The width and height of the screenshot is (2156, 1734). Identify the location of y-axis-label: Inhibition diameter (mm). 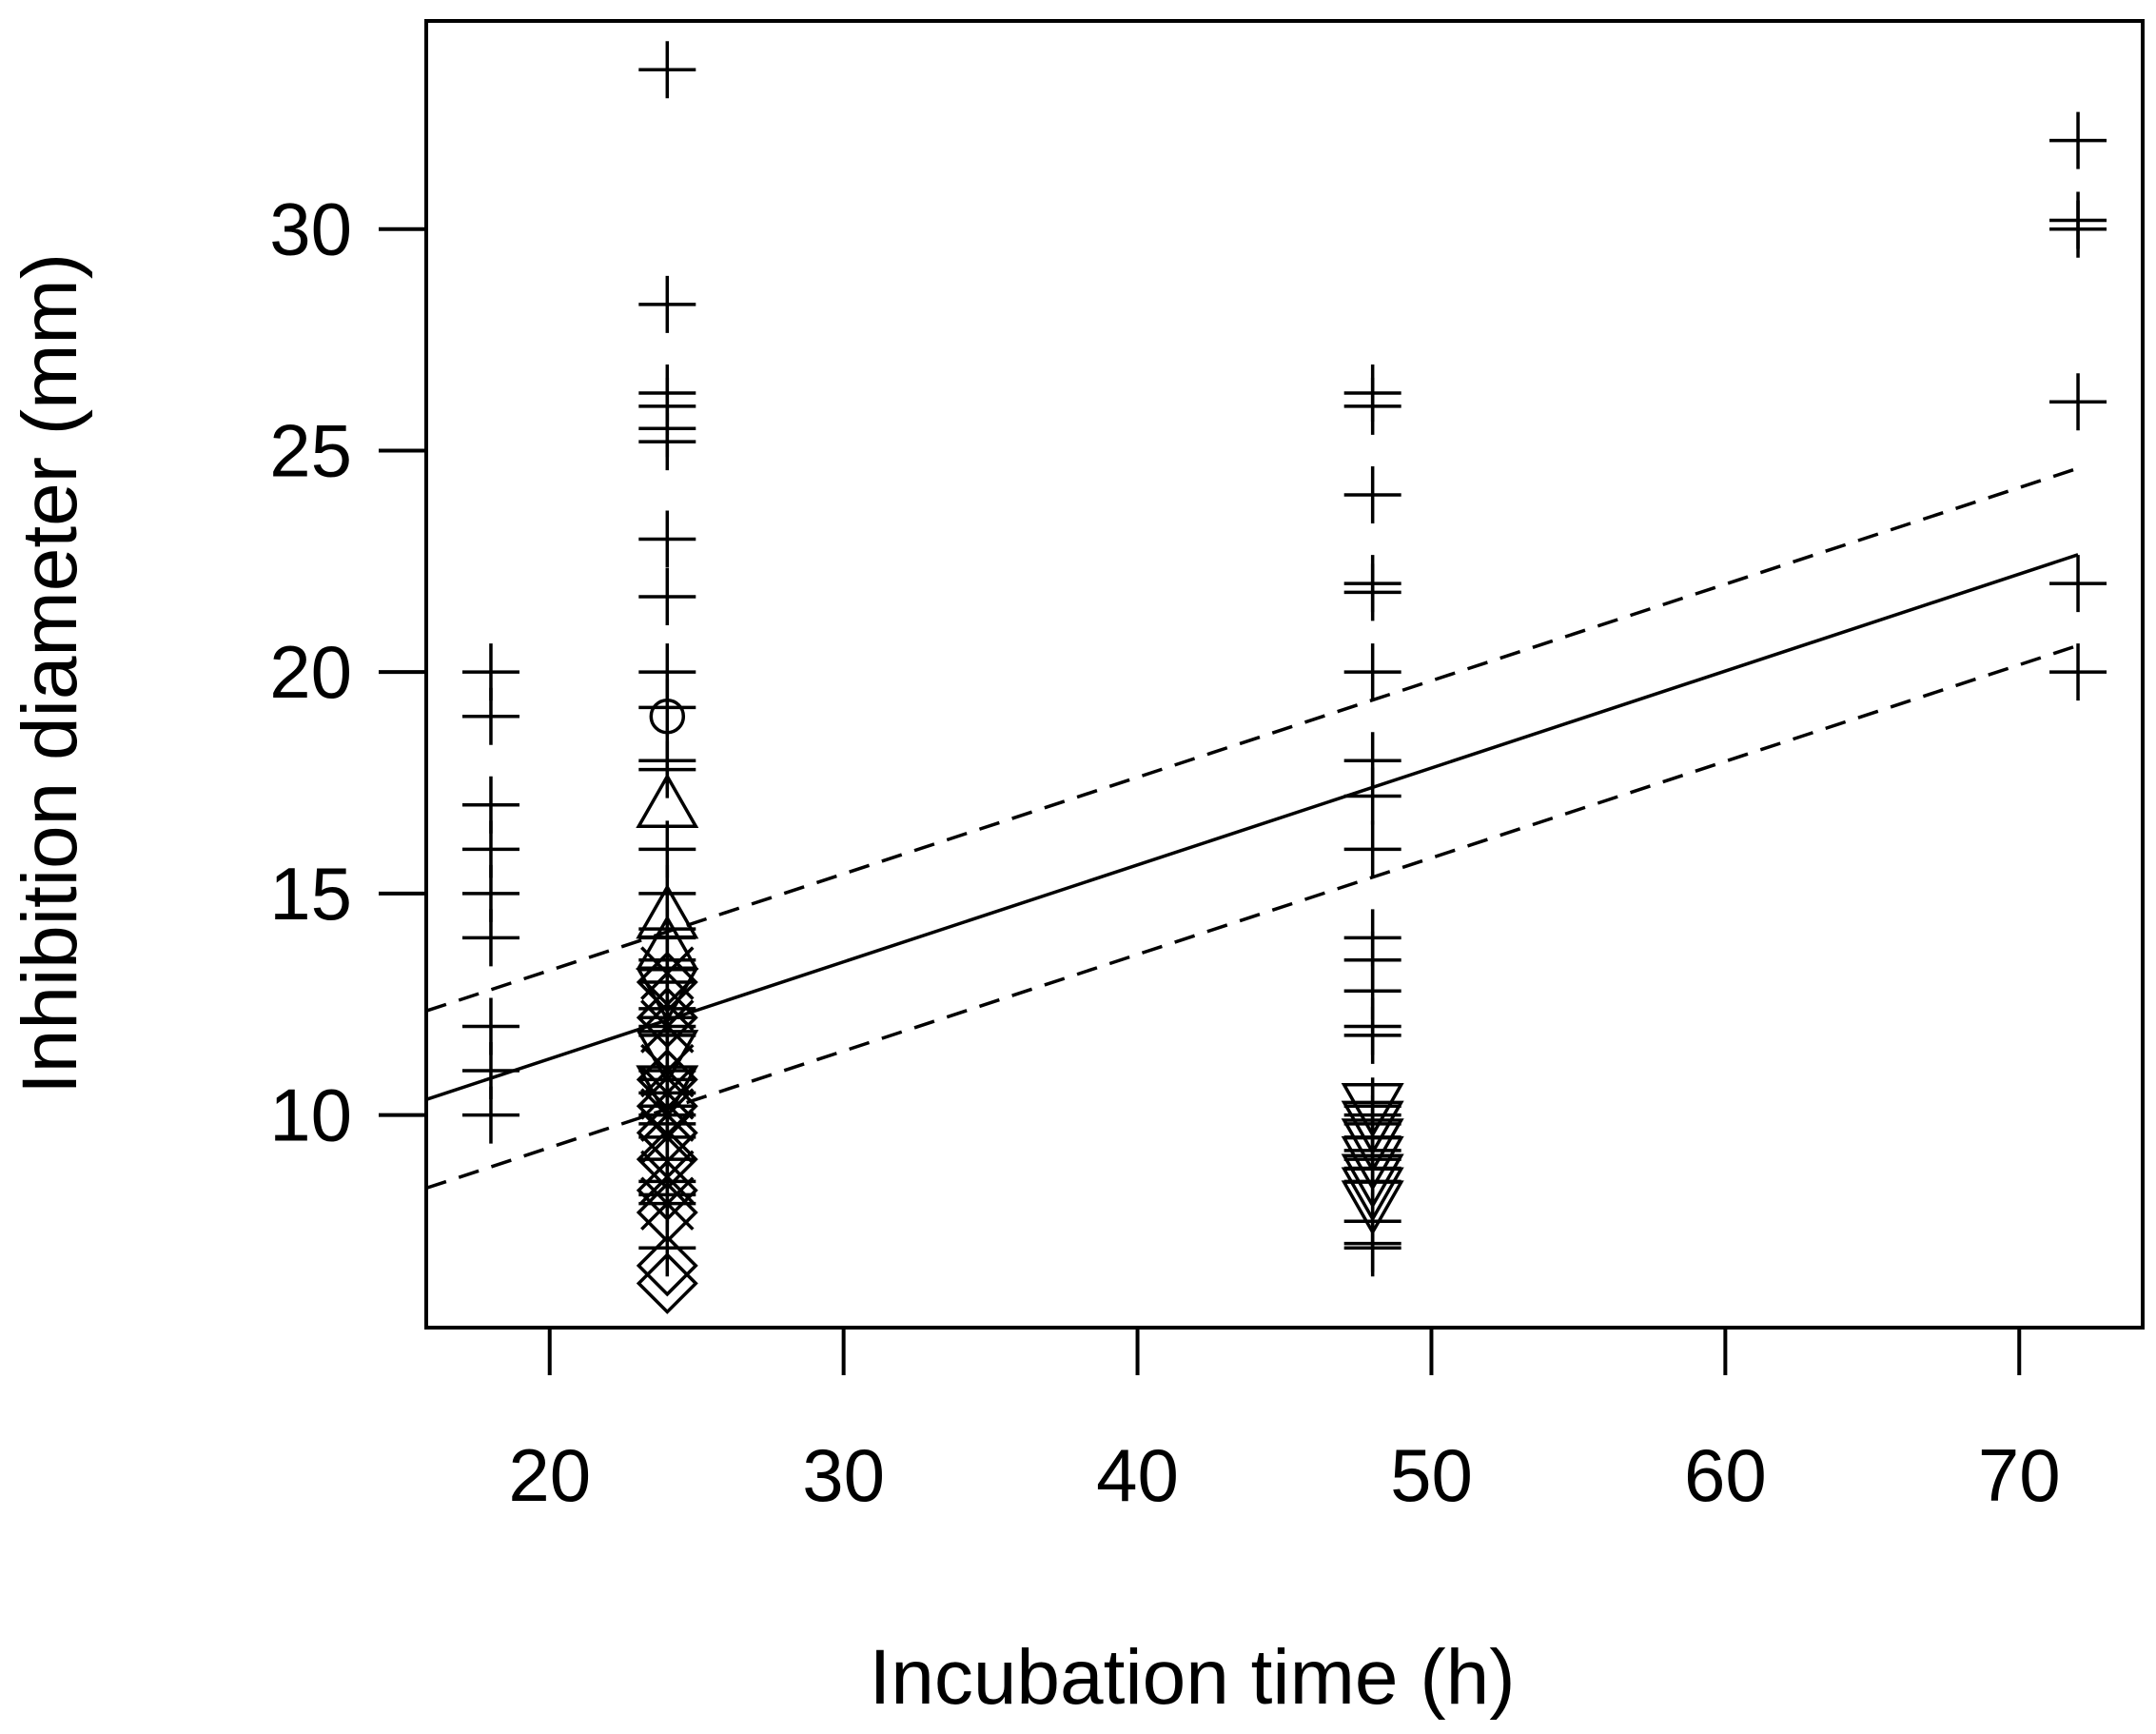
(50, 673).